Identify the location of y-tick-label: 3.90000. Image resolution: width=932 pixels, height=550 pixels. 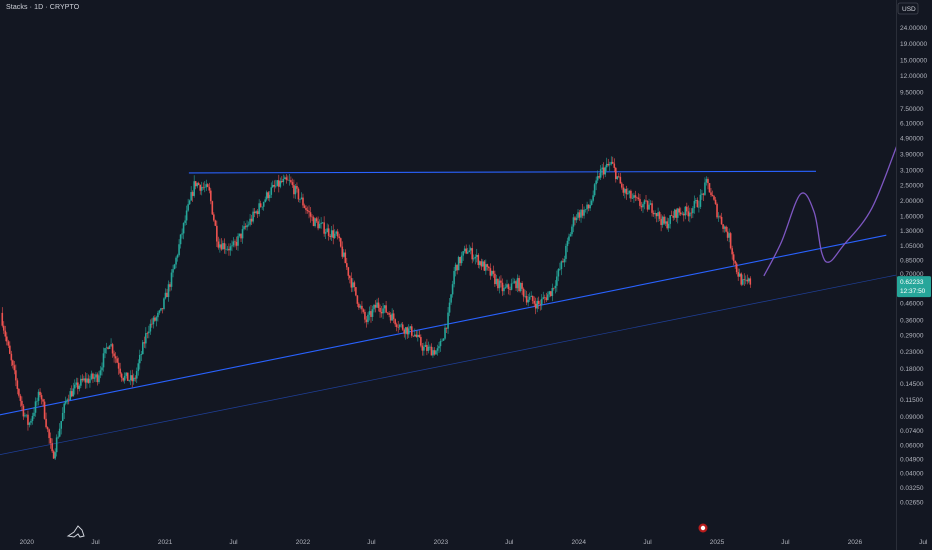
(912, 154).